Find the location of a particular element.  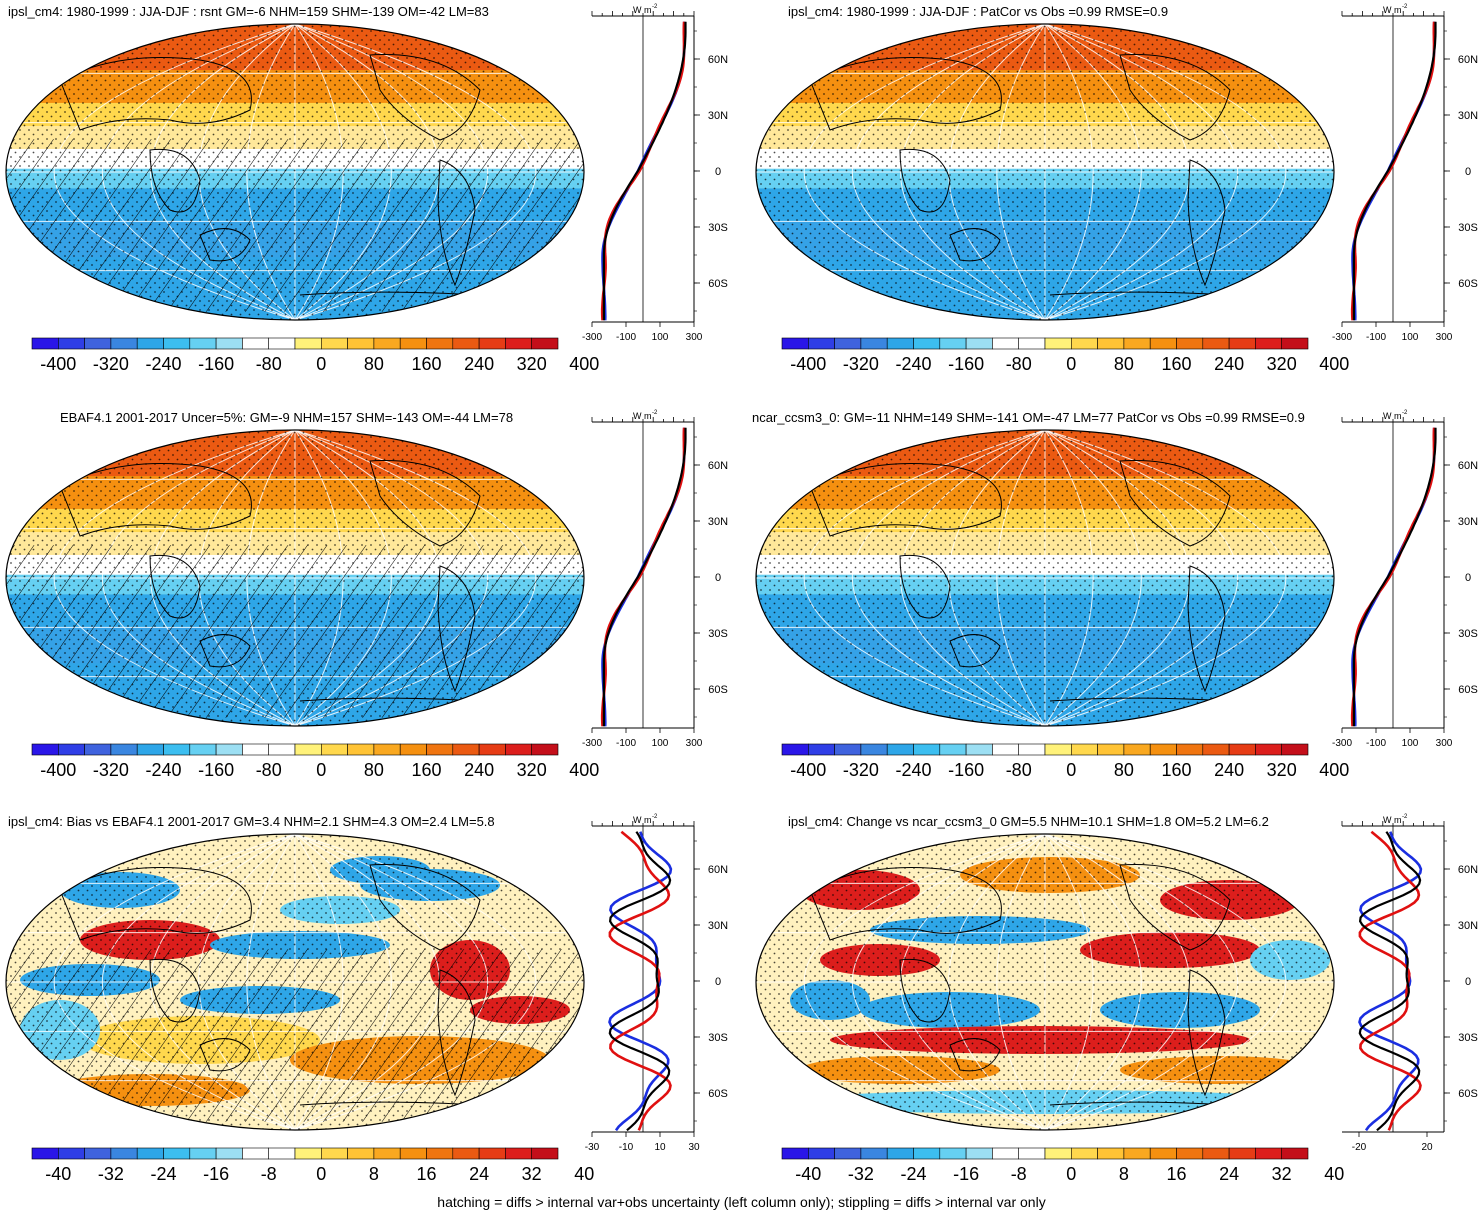

colorbar-label: 400 is located at coordinates (584, 364).